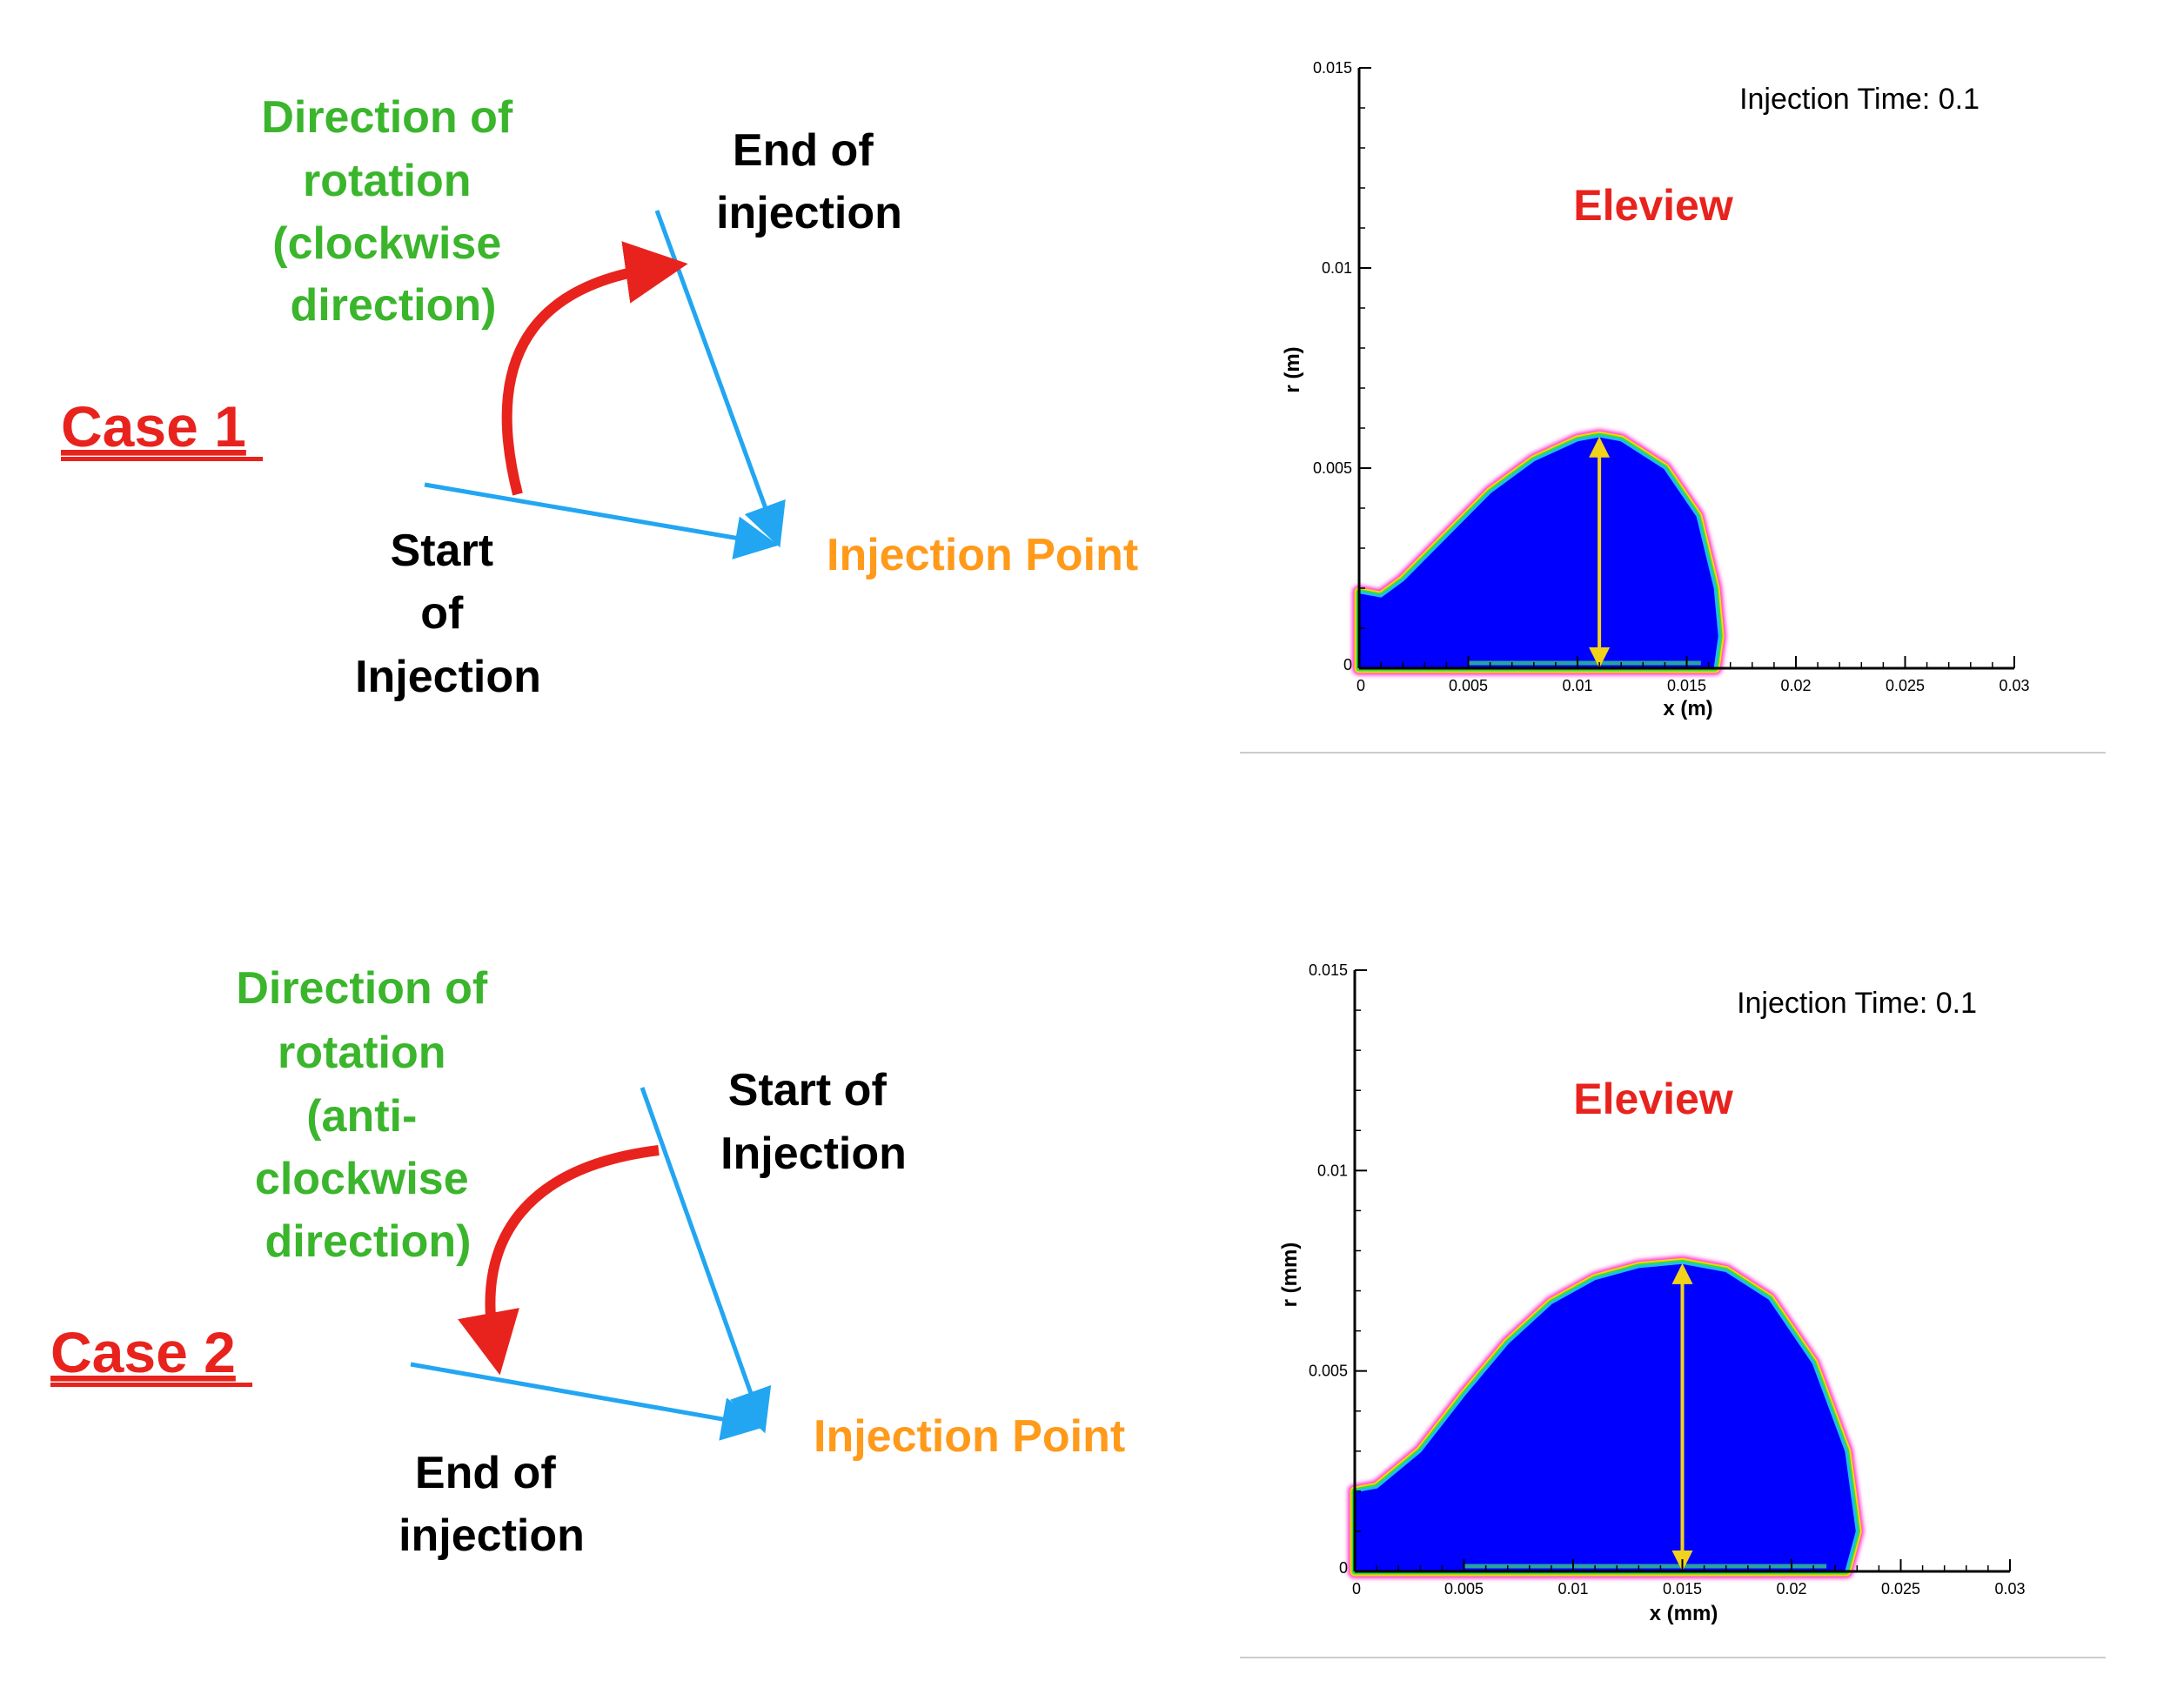 The height and width of the screenshot is (1708, 2157). What do you see at coordinates (1344, 1568) in the screenshot?
I see `plot2-ytick-label: 0` at bounding box center [1344, 1568].